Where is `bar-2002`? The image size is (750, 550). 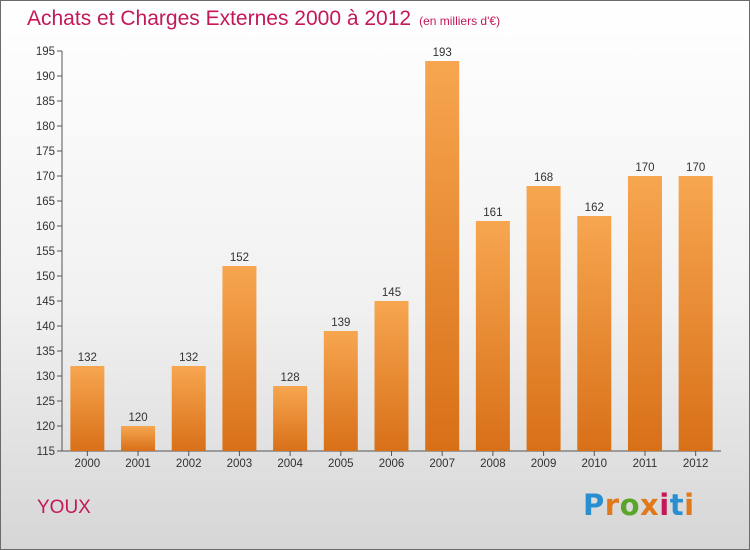 bar-2002 is located at coordinates (188, 408).